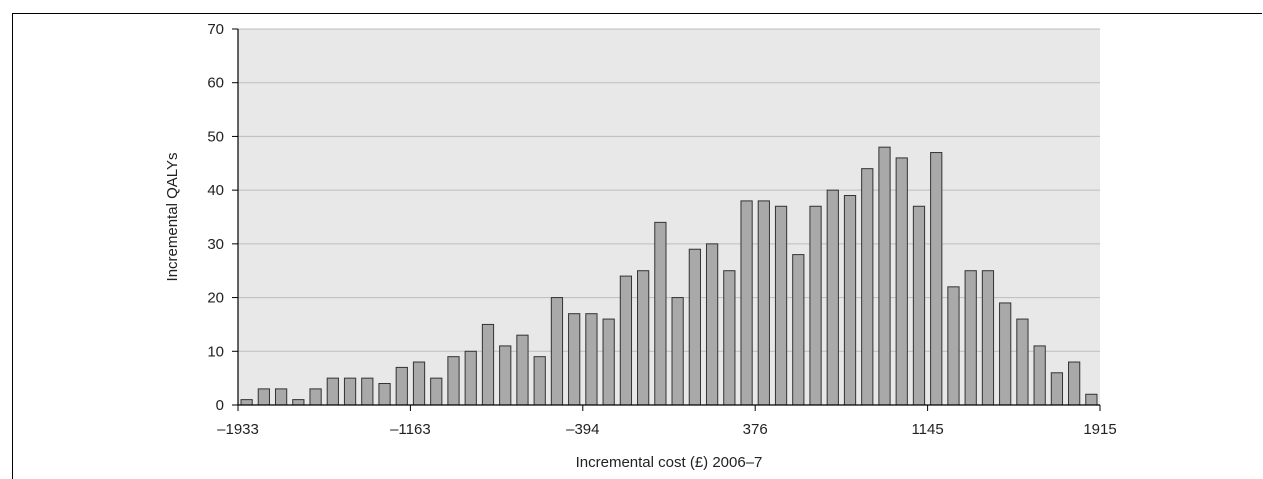 This screenshot has width=1263, height=479. I want to click on y-tick-label: 10, so click(215, 351).